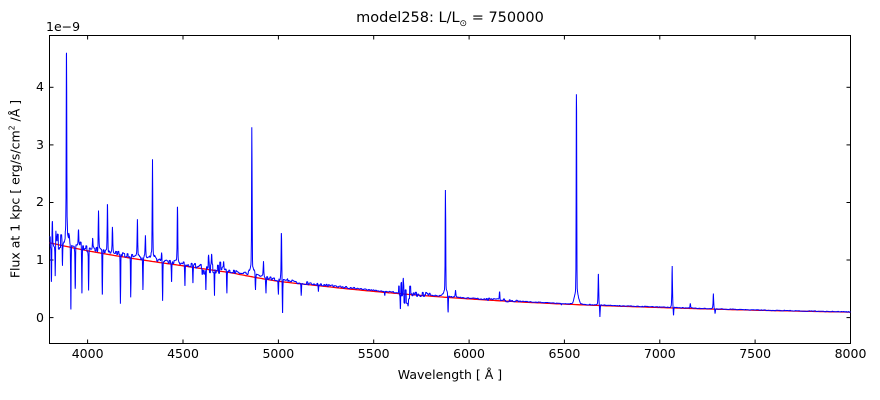 This screenshot has height=400, width=880. What do you see at coordinates (40, 87) in the screenshot?
I see `y-tick-label: 4` at bounding box center [40, 87].